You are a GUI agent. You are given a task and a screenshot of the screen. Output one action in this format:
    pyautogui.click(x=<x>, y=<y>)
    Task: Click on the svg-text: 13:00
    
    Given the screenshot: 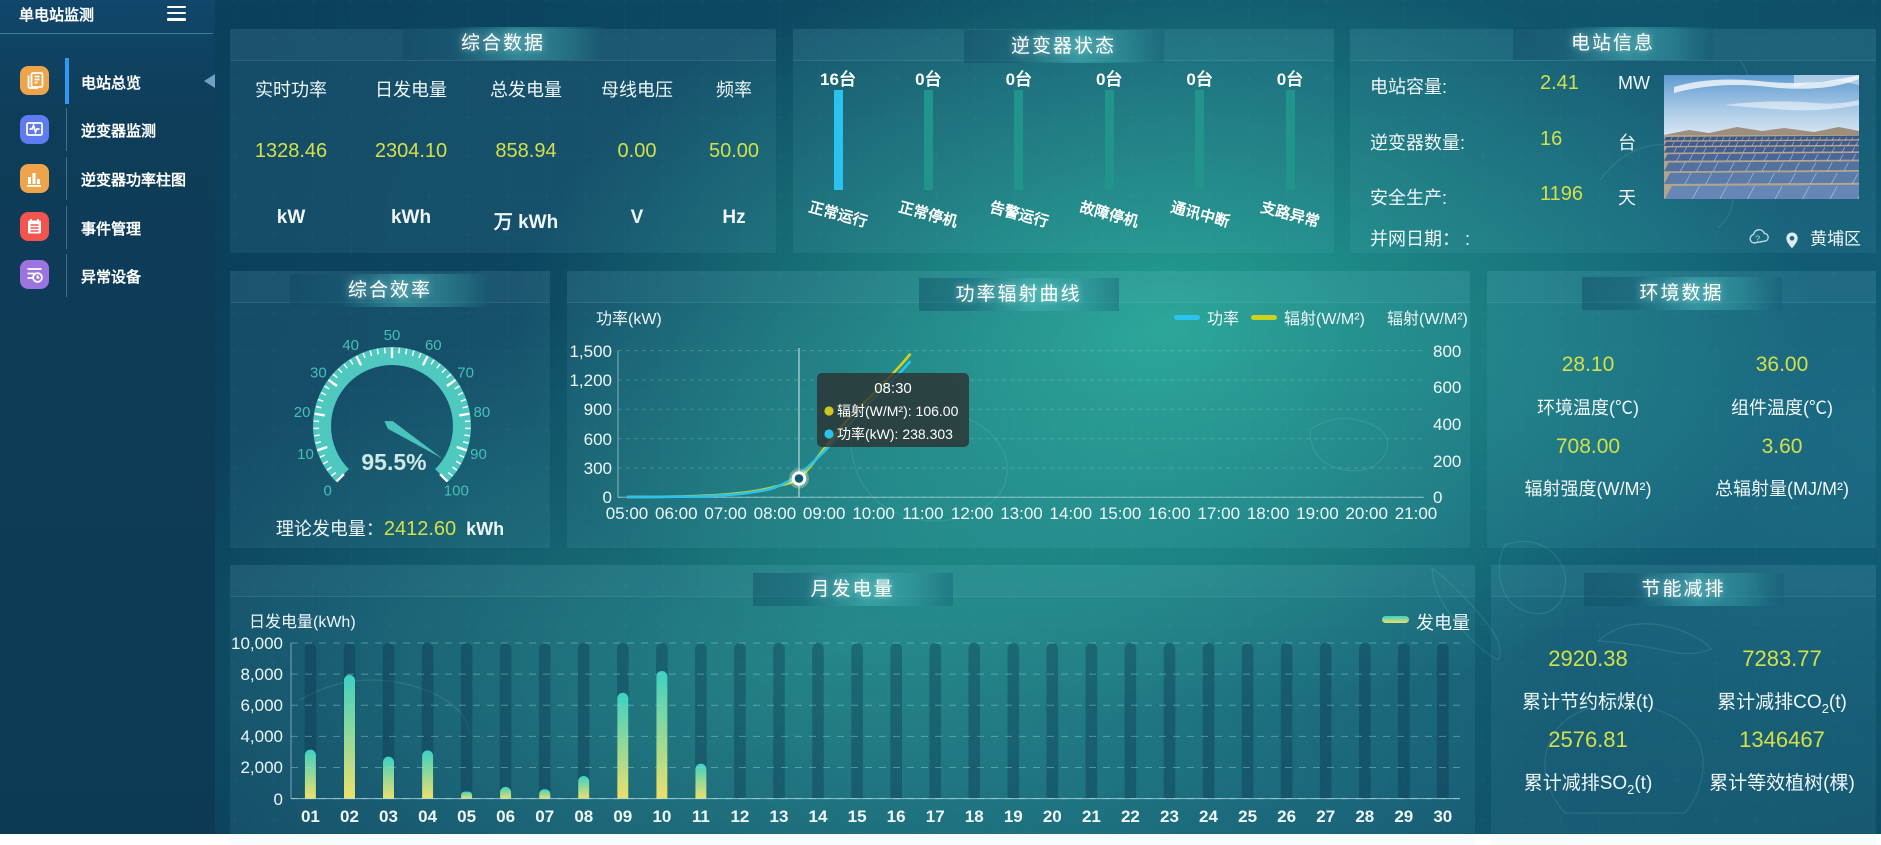 What is the action you would take?
    pyautogui.click(x=1021, y=513)
    